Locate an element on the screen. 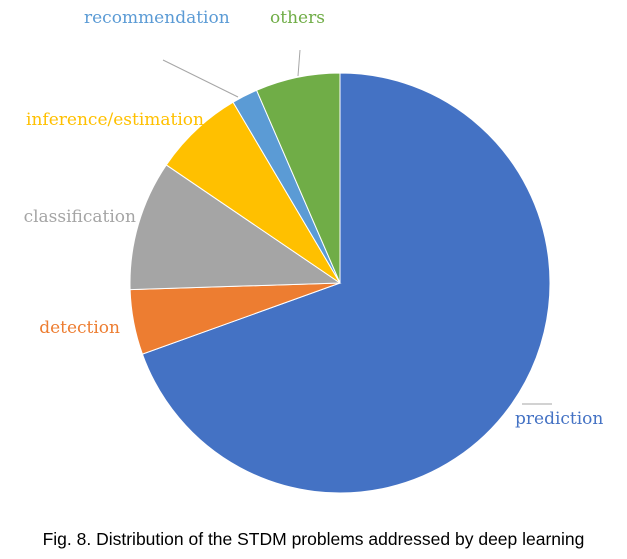 The image size is (627, 559). slice-label-classification: classification is located at coordinates (80, 217).